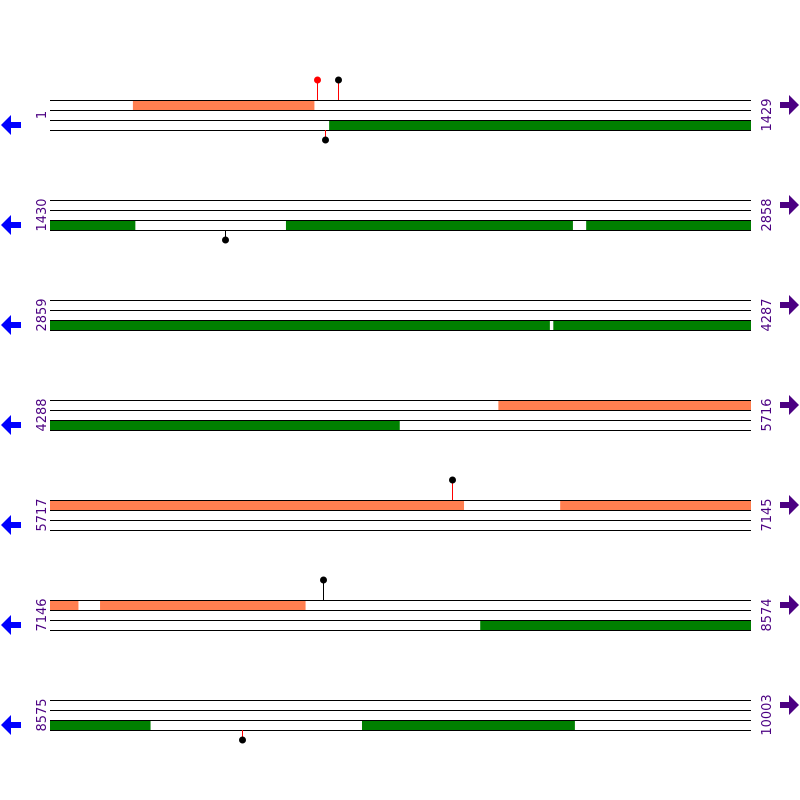  I want to click on sequence-row: 5717 7145, so click(400, 505).